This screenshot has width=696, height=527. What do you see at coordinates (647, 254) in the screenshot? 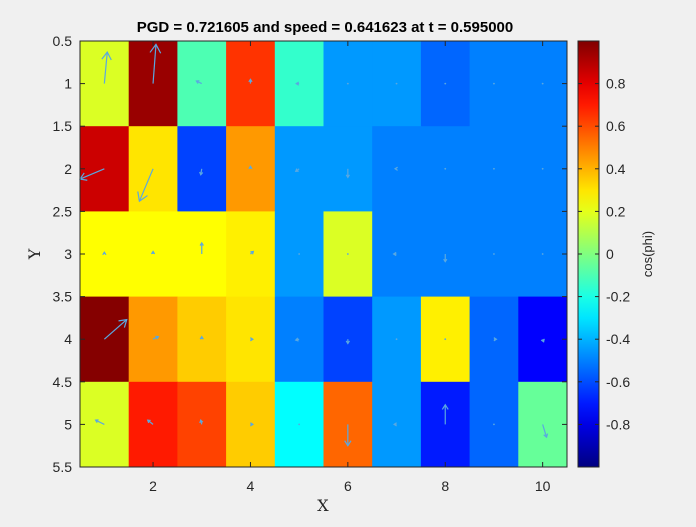
I see `colorbar-label: cos(phi)` at bounding box center [647, 254].